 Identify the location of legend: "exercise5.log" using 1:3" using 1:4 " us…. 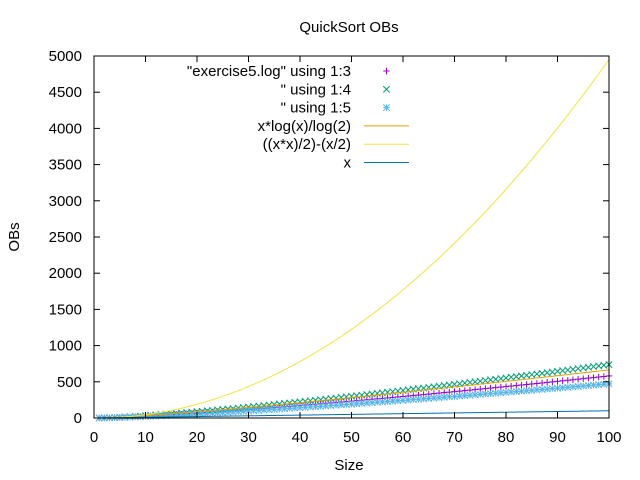
(298, 117).